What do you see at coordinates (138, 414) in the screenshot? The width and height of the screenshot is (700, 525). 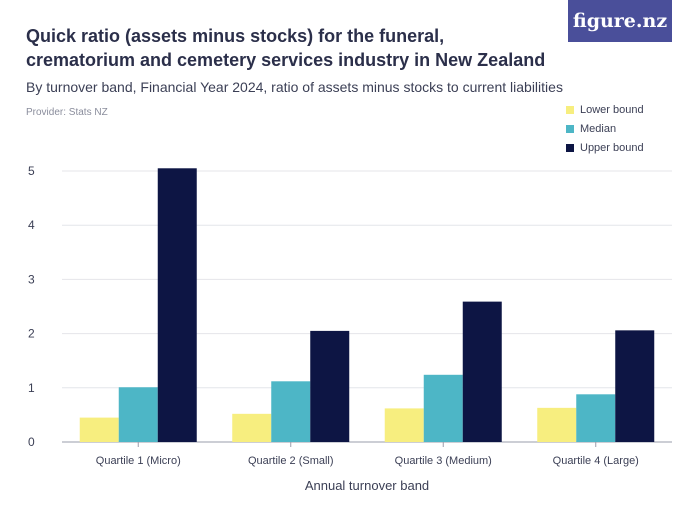 I see `bar-median-q1` at bounding box center [138, 414].